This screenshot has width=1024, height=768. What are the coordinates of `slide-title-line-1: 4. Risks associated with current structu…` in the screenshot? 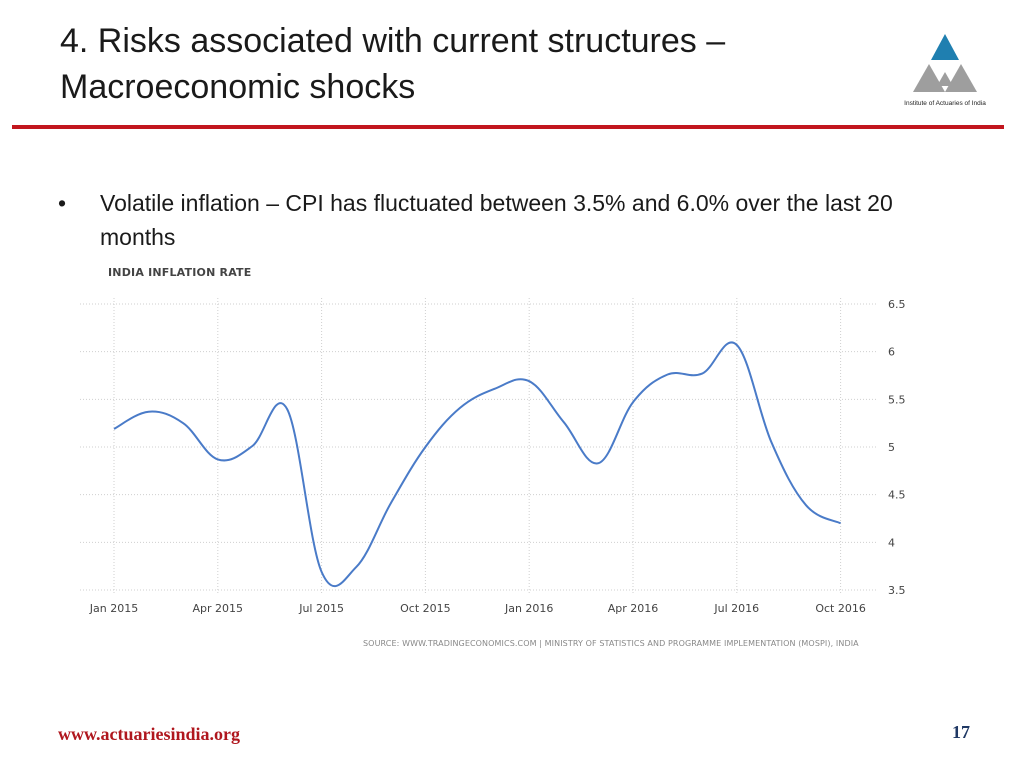 It's located at (393, 41).